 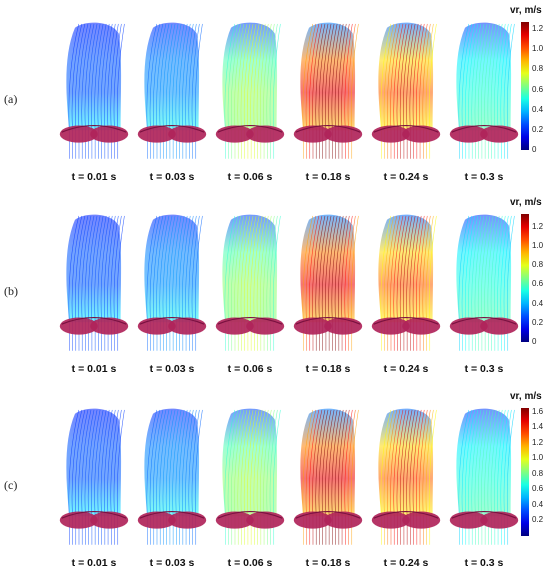 What do you see at coordinates (96, 477) in the screenshot?
I see `streamlines` at bounding box center [96, 477].